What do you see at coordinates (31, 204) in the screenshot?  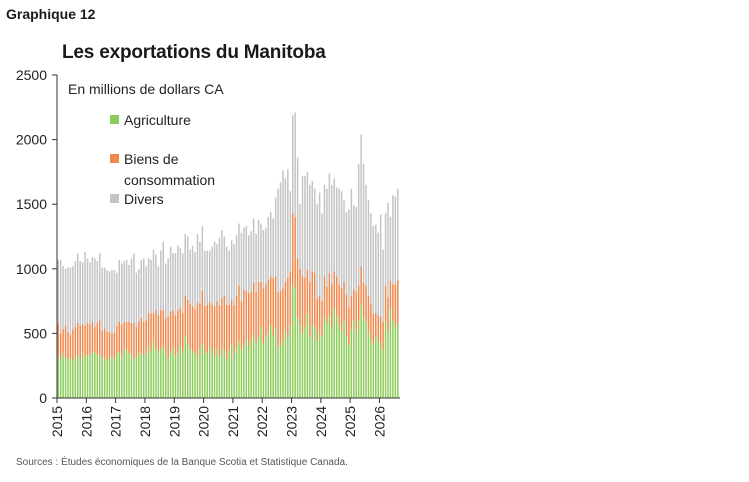 I see `y-tick-label: 1500` at bounding box center [31, 204].